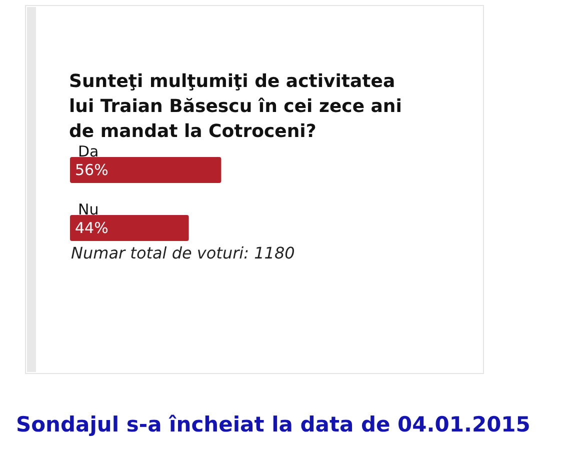 Image resolution: width=576 pixels, height=457 pixels. I want to click on data-label: 56%, so click(91, 170).